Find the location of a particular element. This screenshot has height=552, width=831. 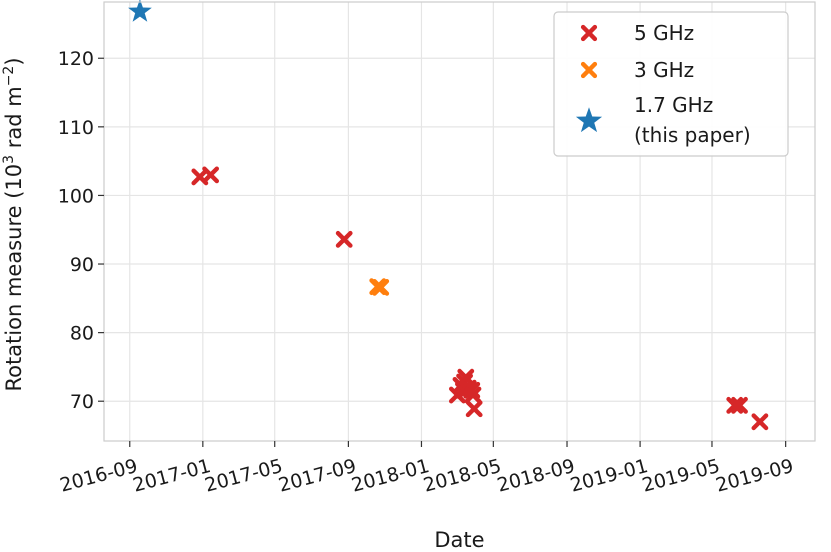

y-tick-label: 100 is located at coordinates (76, 196).